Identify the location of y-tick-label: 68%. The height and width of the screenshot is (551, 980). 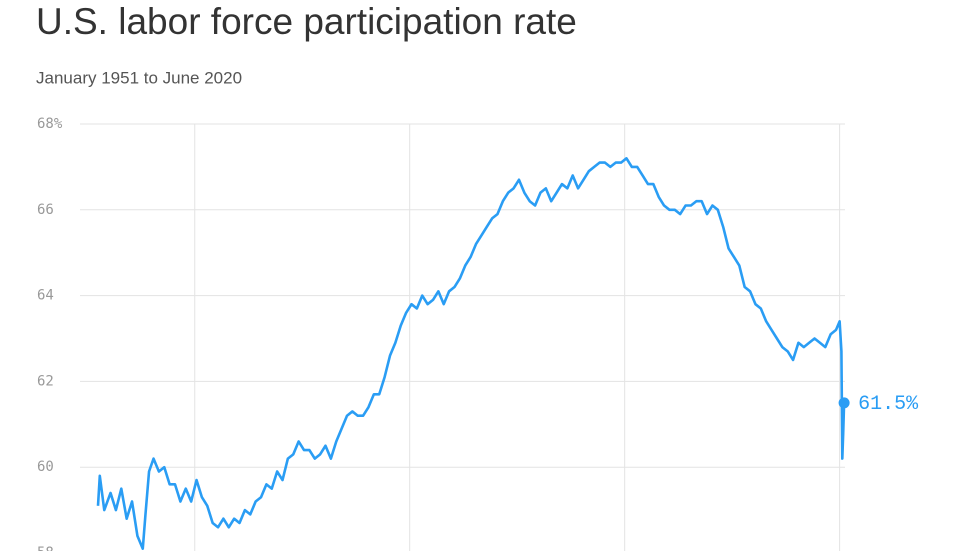
(50, 124).